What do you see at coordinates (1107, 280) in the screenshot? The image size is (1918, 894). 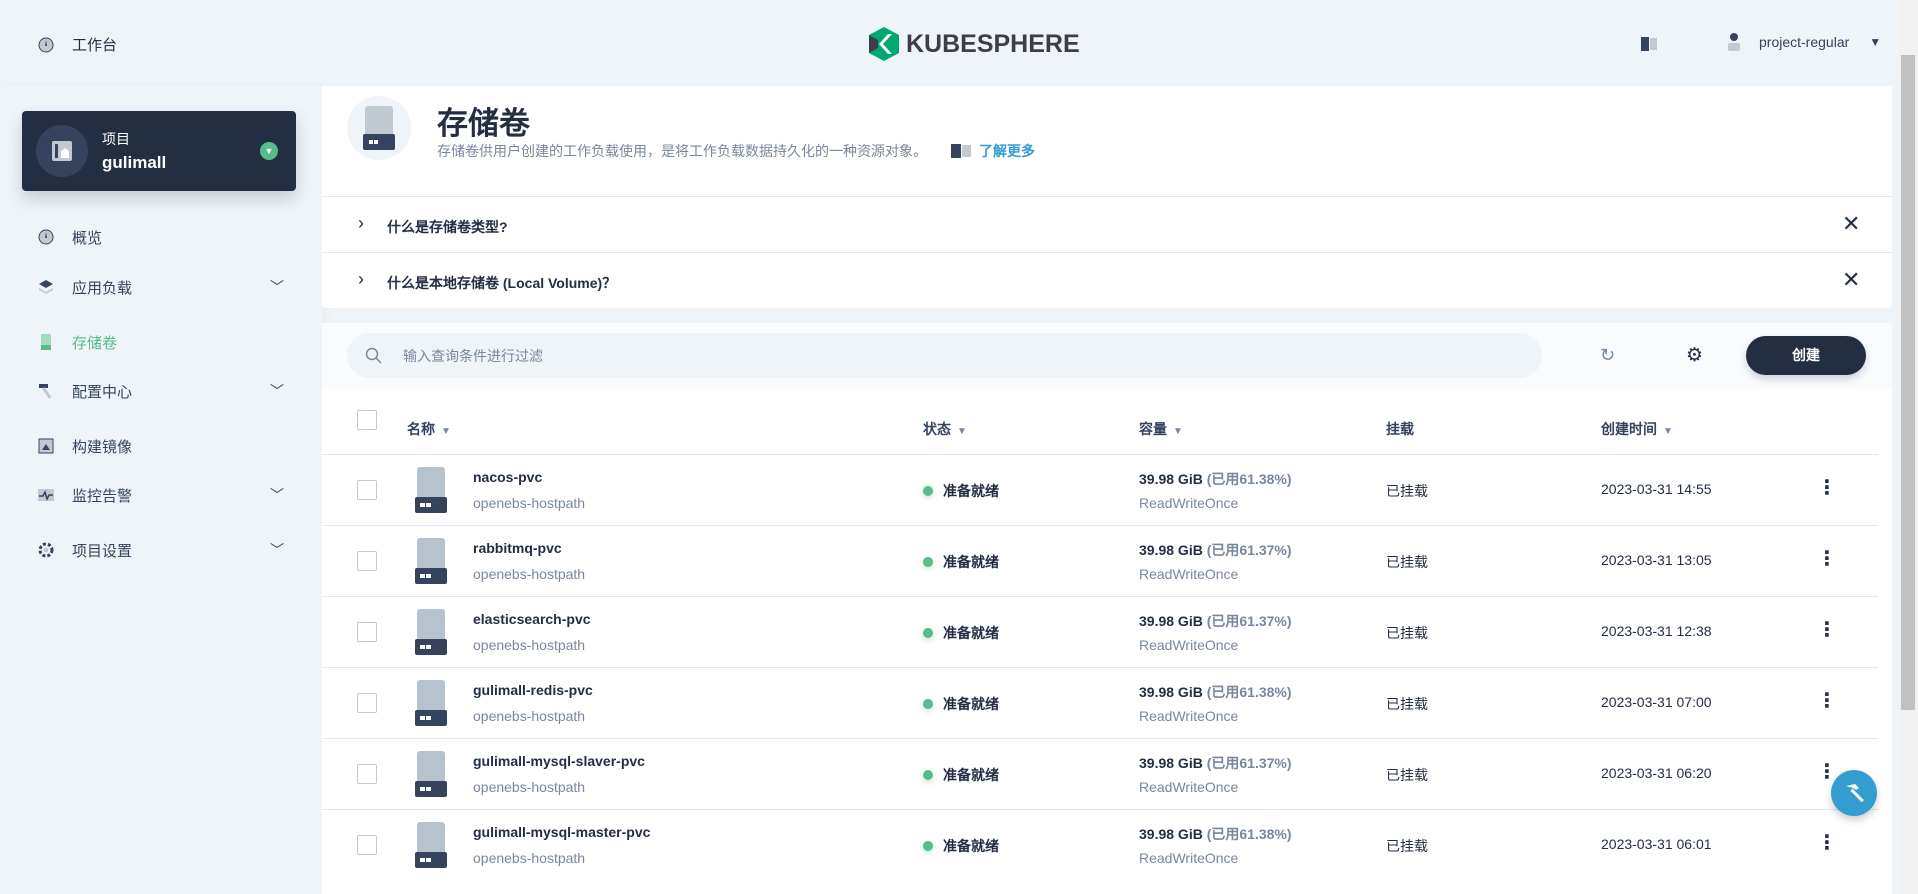 I see `tip-local-volume: › 什么是本地存储卷 (Local Volume)？ ✕` at bounding box center [1107, 280].